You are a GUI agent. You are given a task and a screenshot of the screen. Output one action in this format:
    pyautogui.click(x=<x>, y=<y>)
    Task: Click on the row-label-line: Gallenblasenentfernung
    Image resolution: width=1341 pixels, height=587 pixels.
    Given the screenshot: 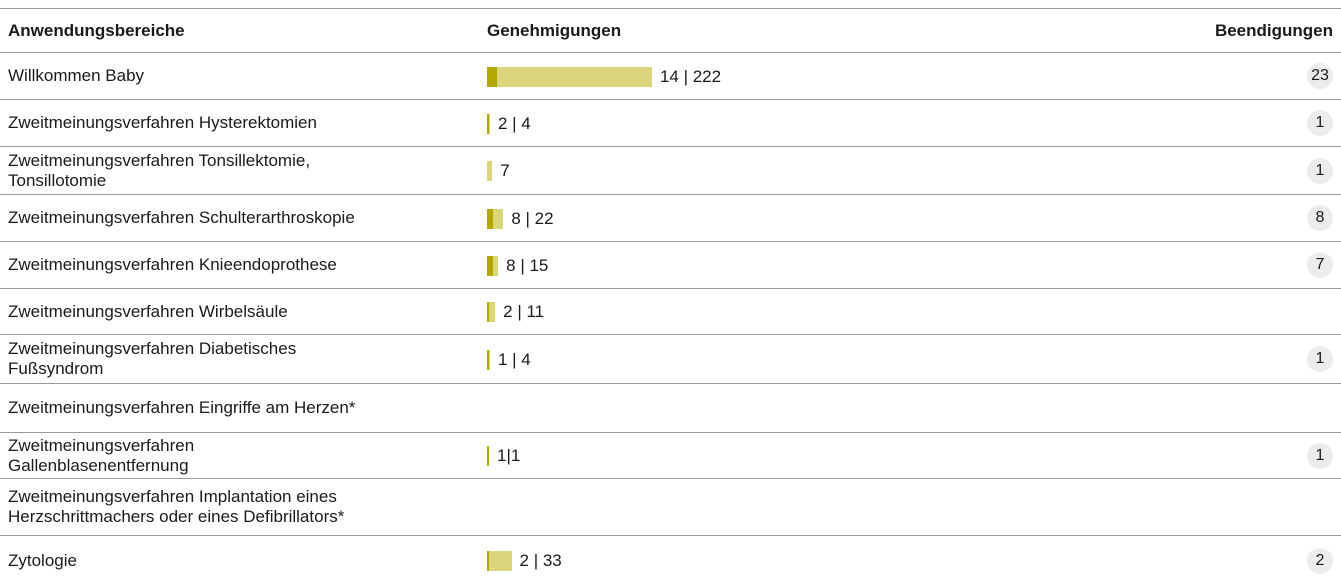 What is the action you would take?
    pyautogui.click(x=98, y=465)
    